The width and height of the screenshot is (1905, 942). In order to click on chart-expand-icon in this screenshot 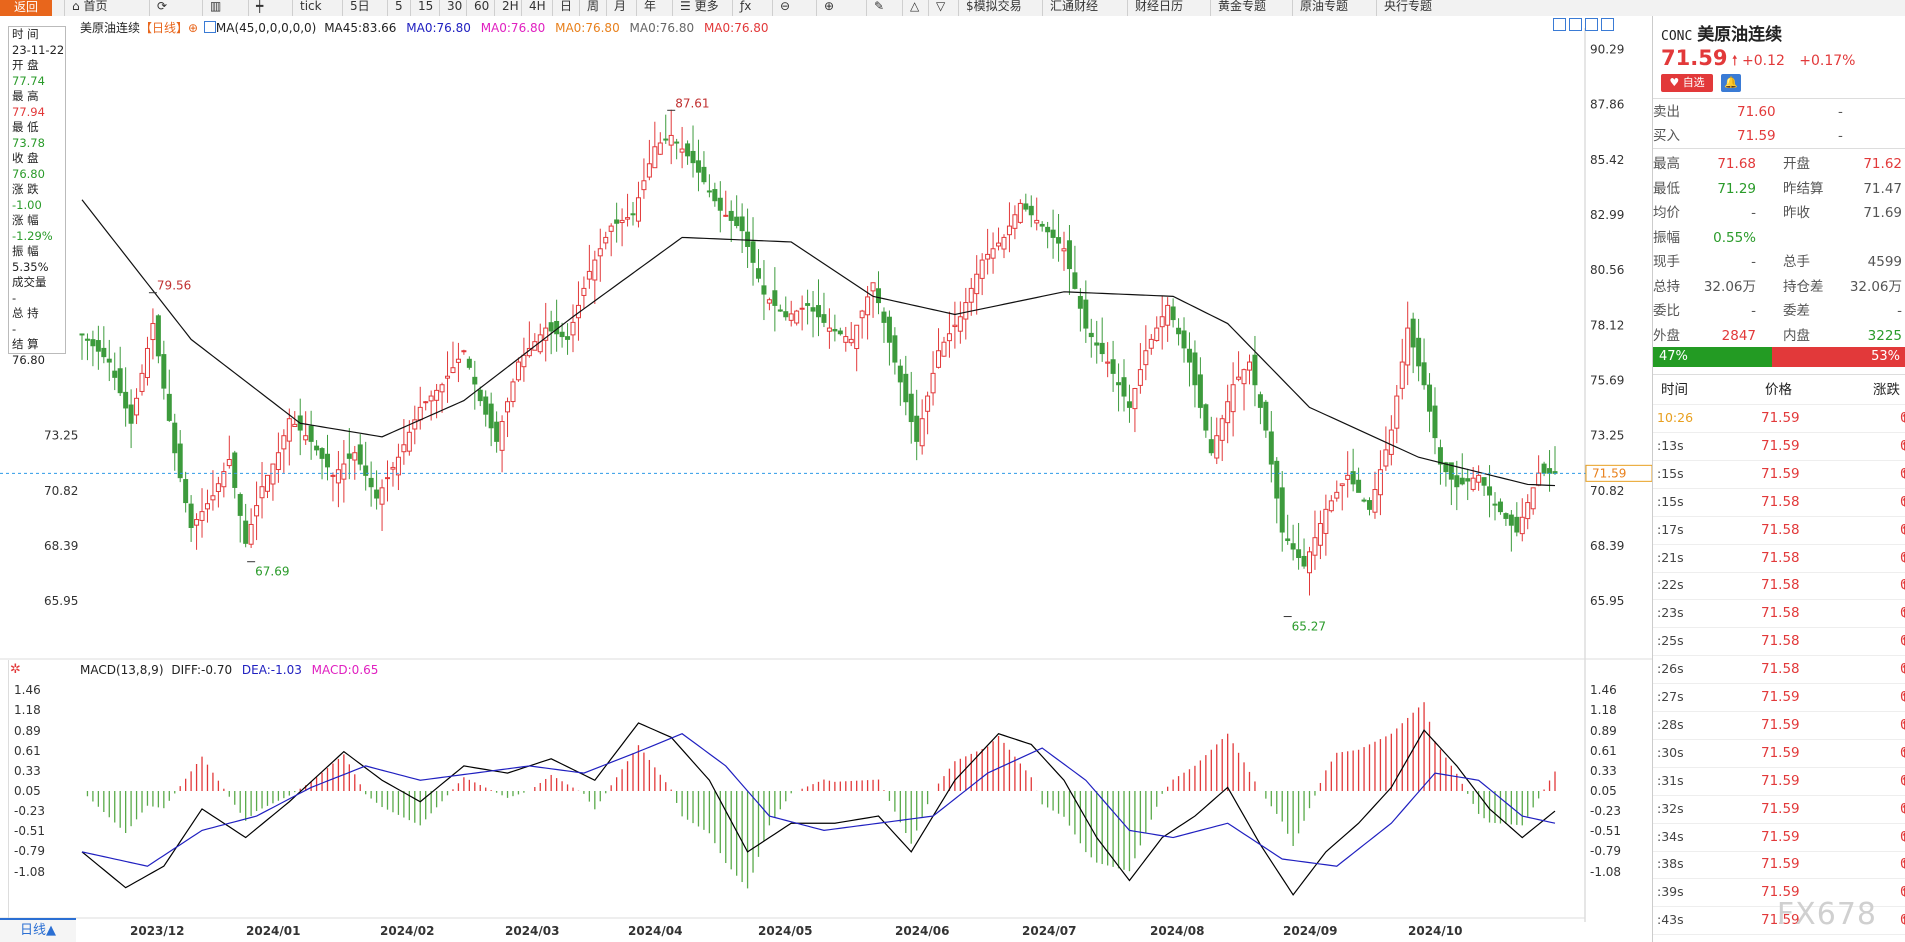, I will do `click(1559, 24)`.